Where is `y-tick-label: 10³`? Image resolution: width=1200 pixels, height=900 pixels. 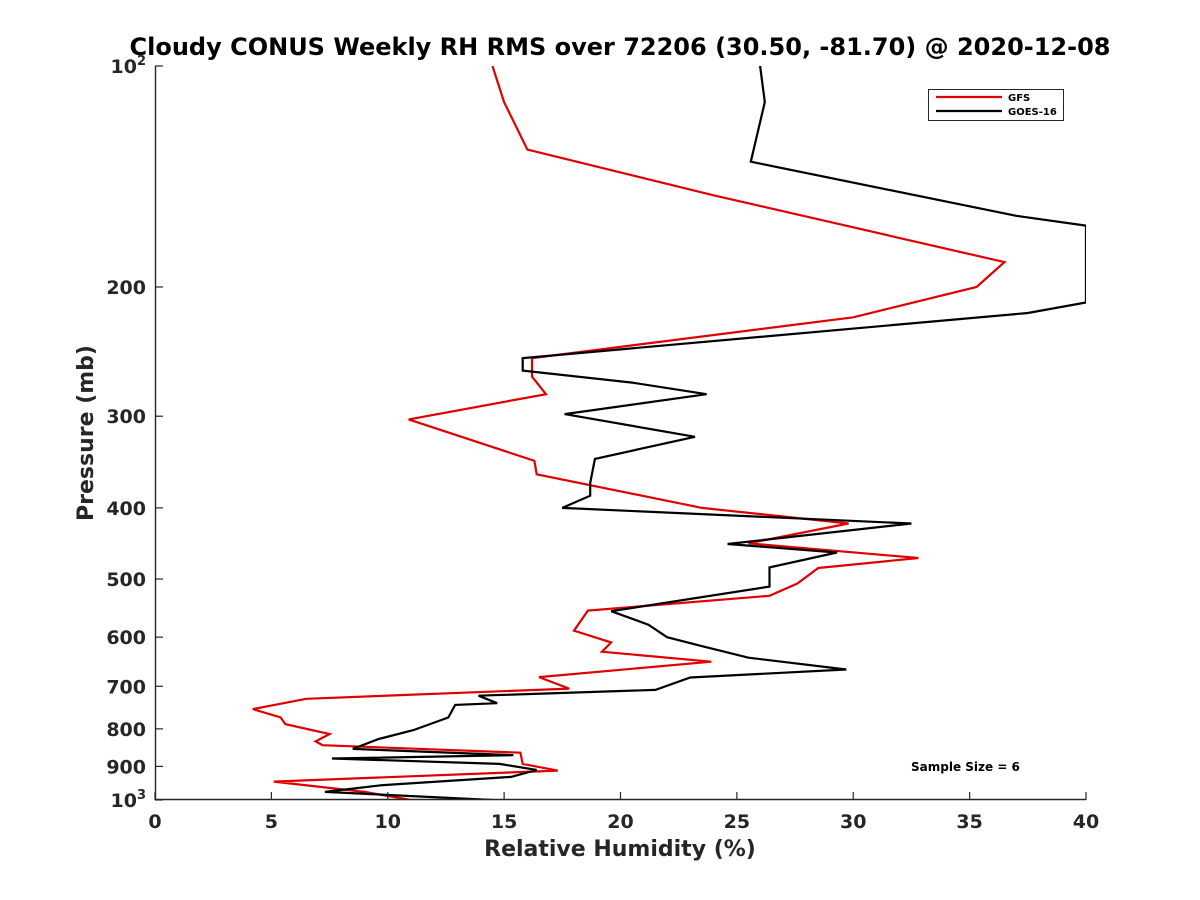
y-tick-label: 10³ is located at coordinates (129, 800).